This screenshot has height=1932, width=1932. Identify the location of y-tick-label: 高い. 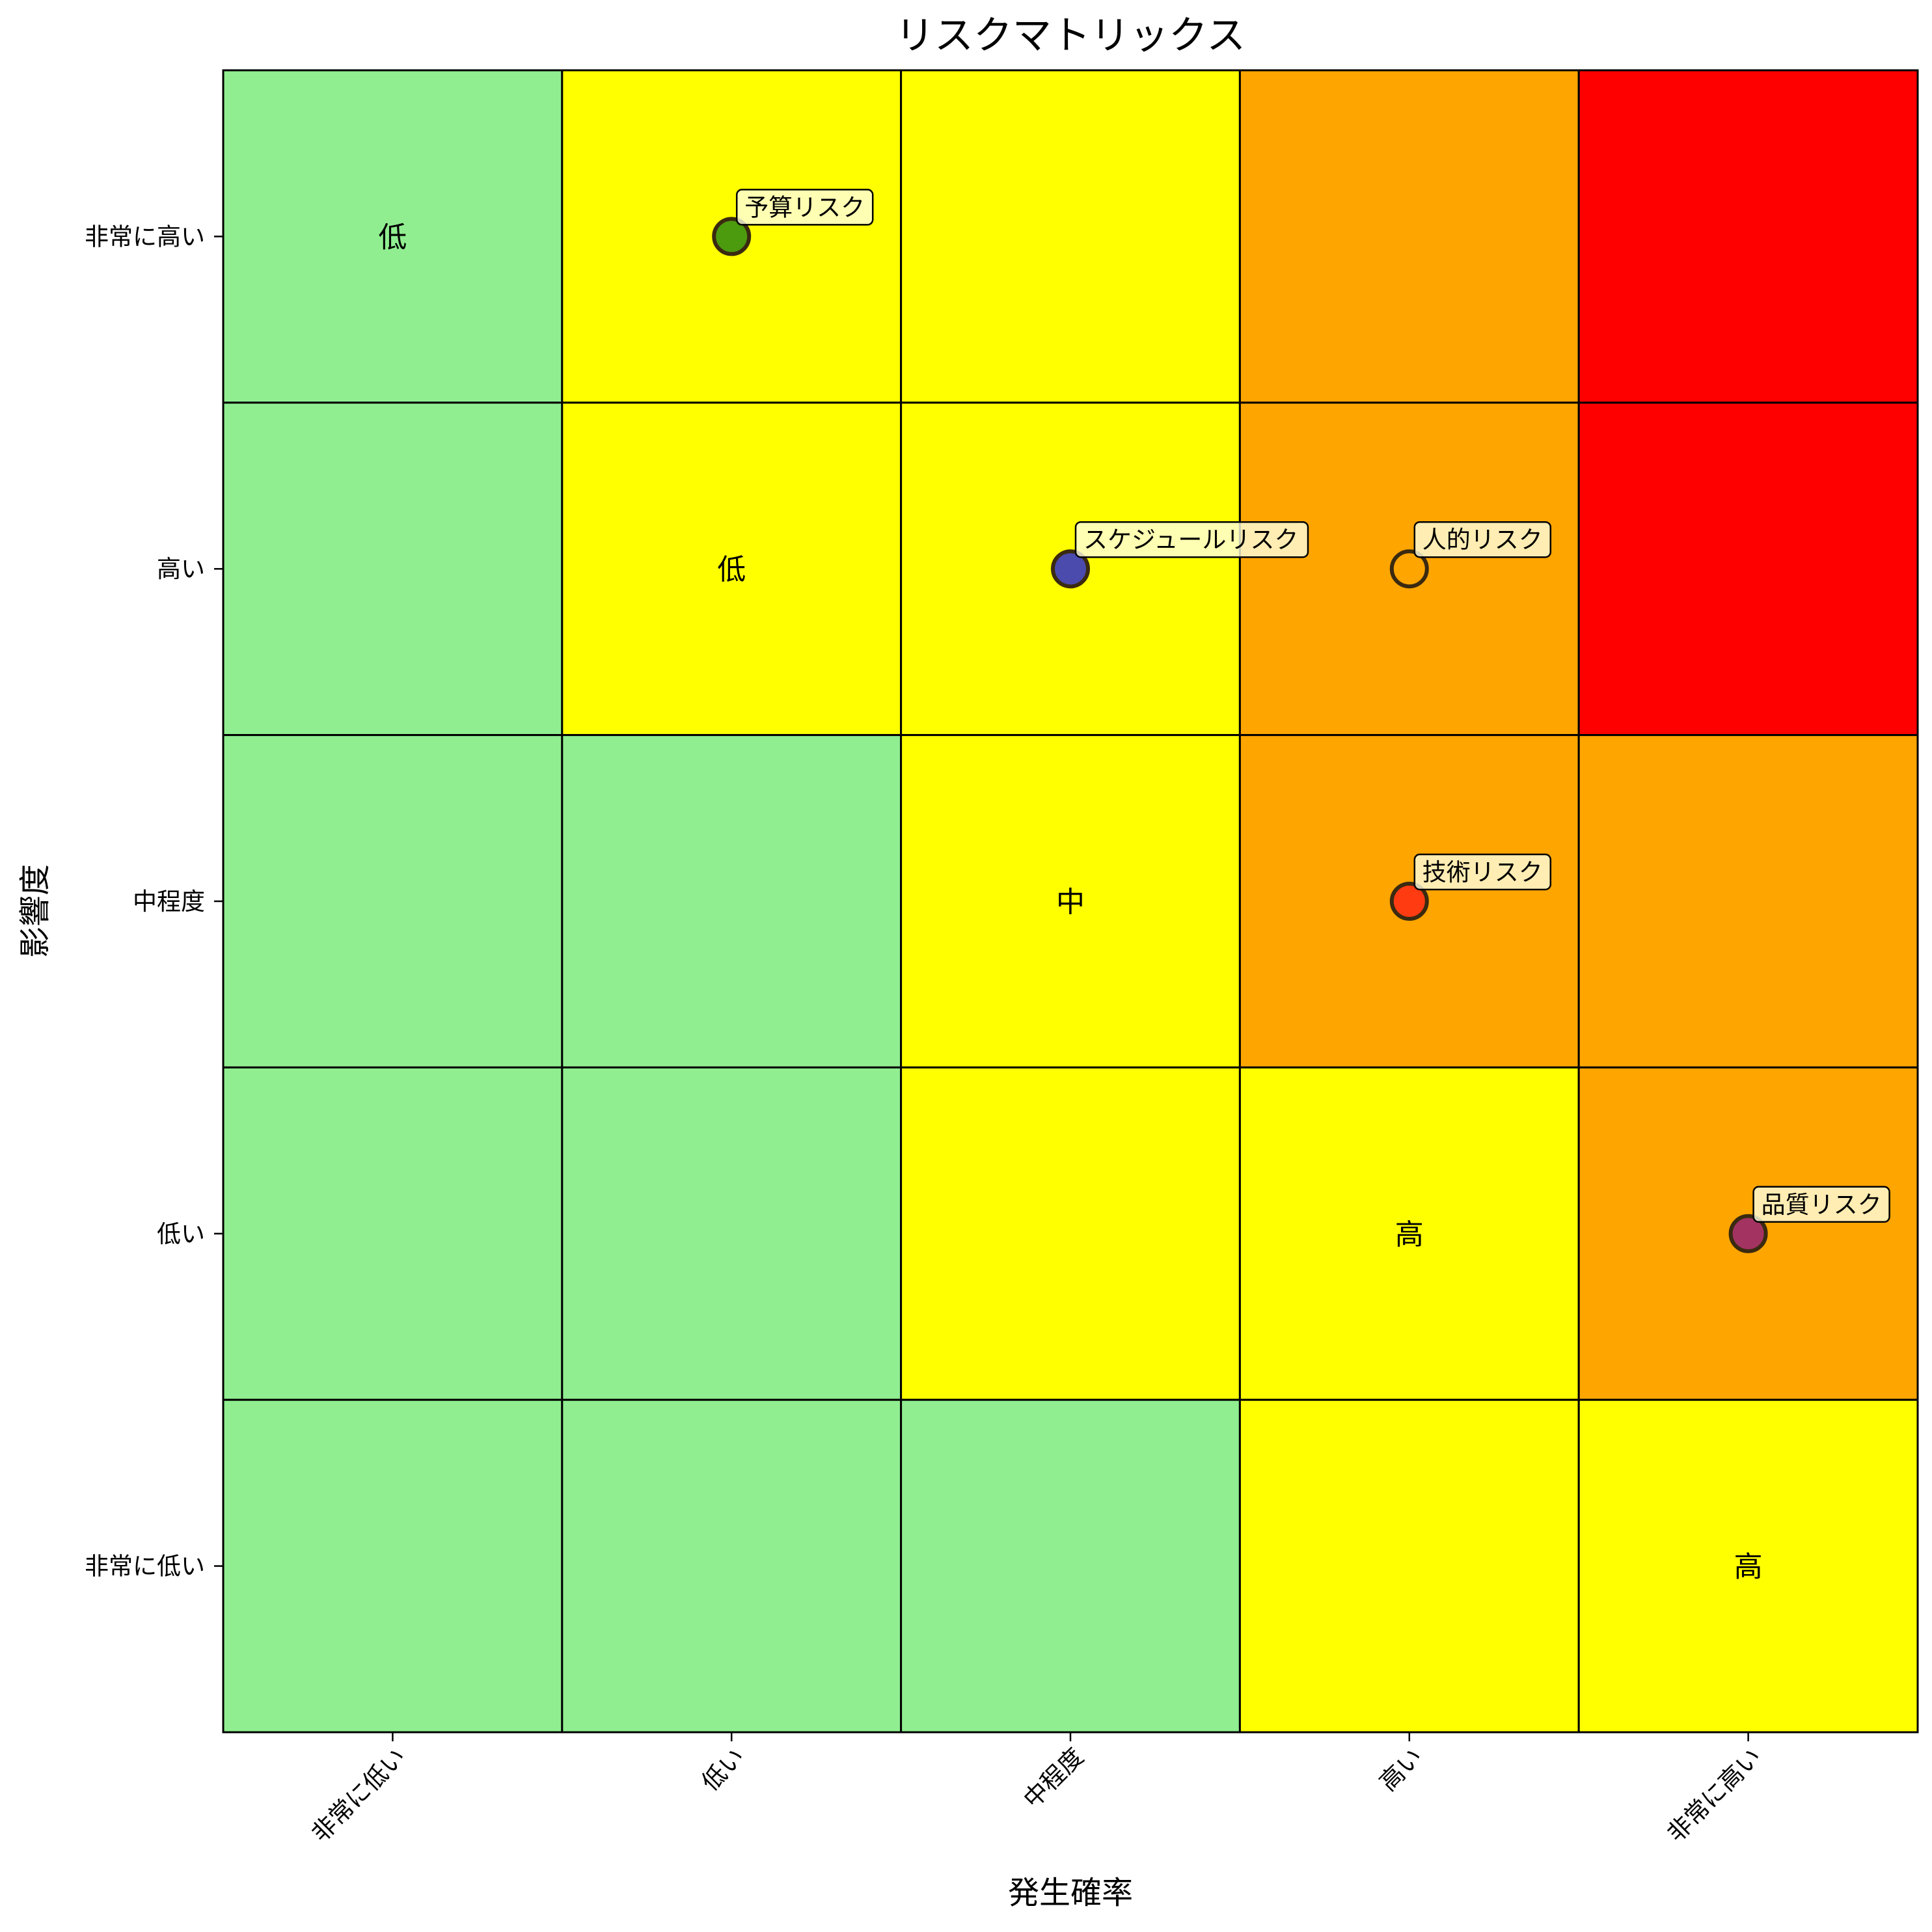
(181, 569).